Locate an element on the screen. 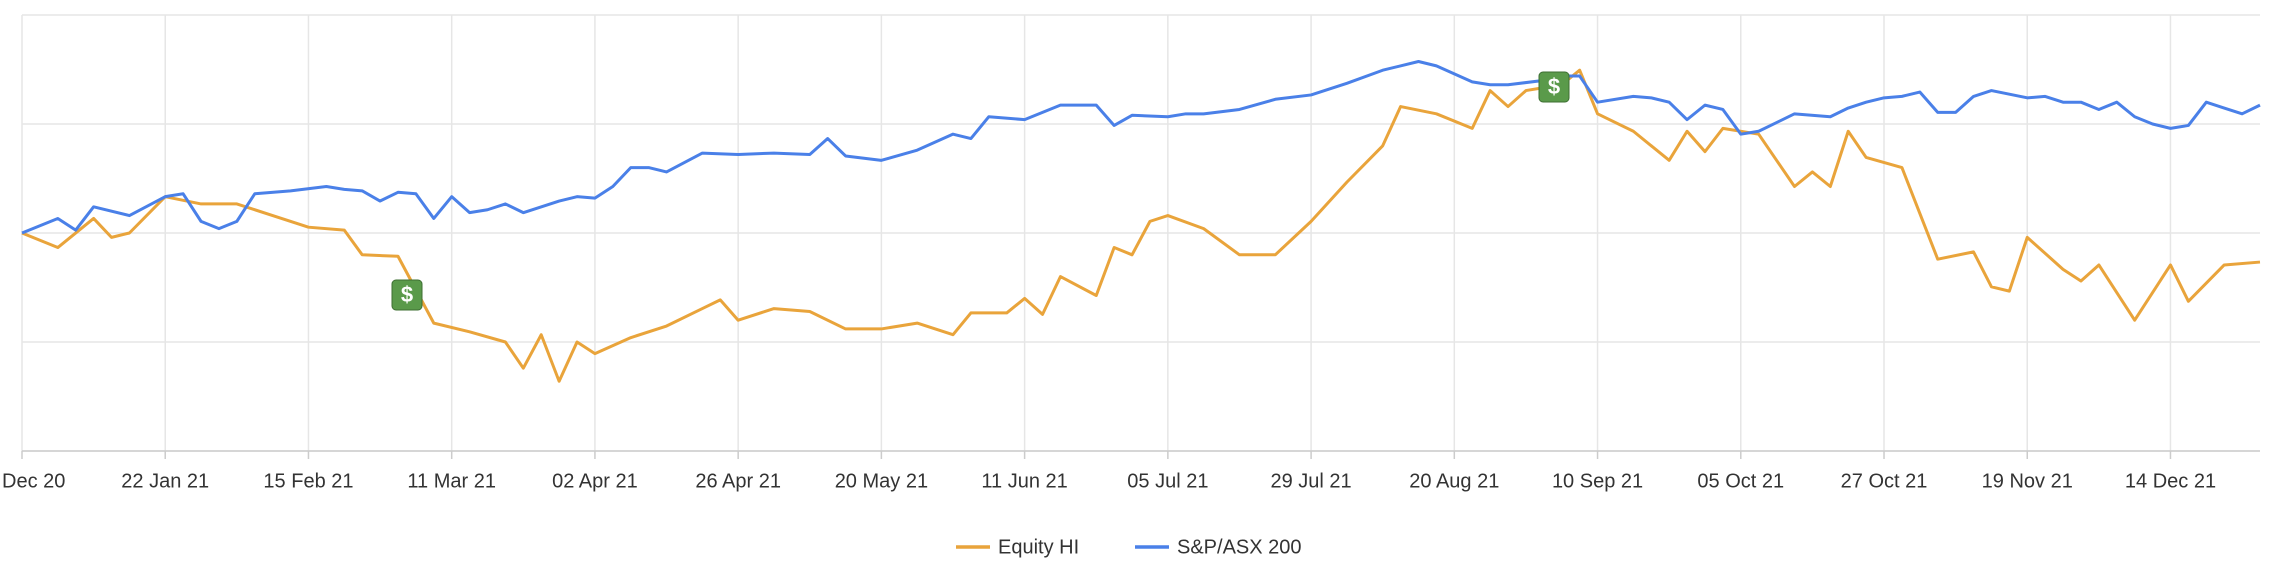 Image resolution: width=2270 pixels, height=574 pixels. x-tick-label: 11 Mar 21 is located at coordinates (451, 481).